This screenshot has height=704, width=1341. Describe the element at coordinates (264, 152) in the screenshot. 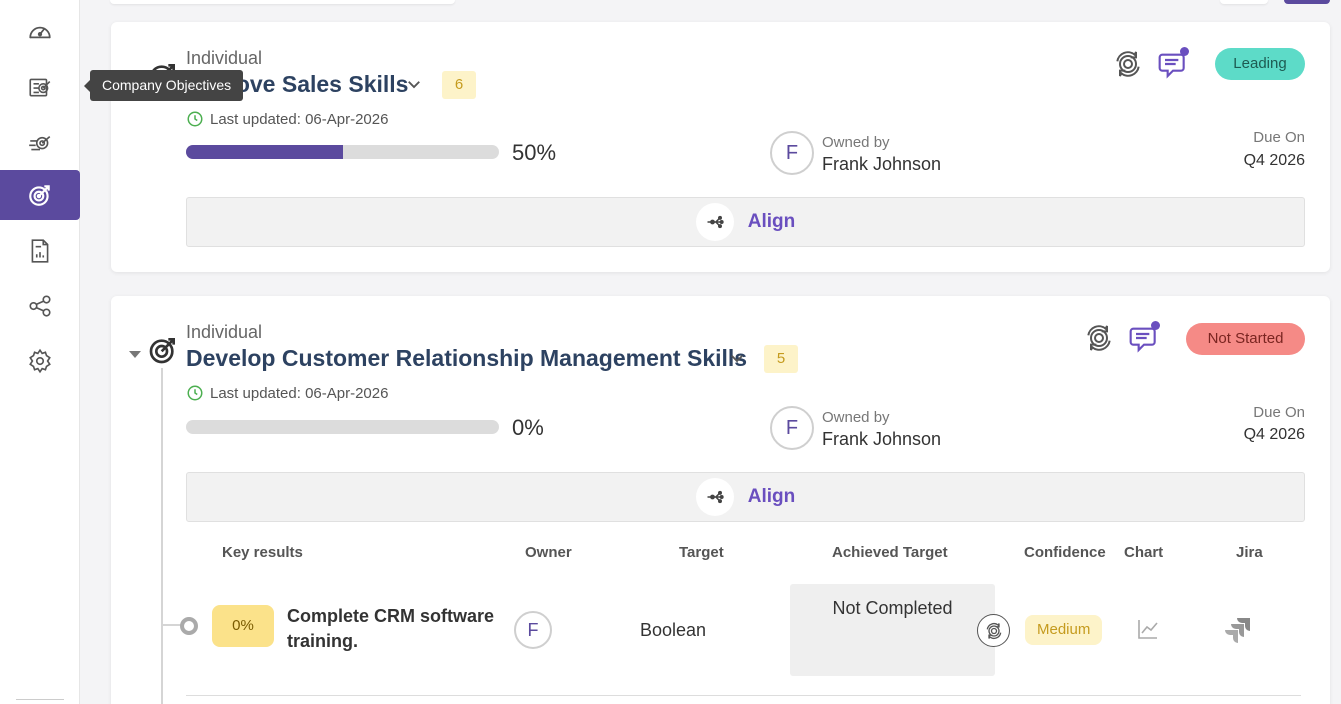

I see `progress-fill` at that location.